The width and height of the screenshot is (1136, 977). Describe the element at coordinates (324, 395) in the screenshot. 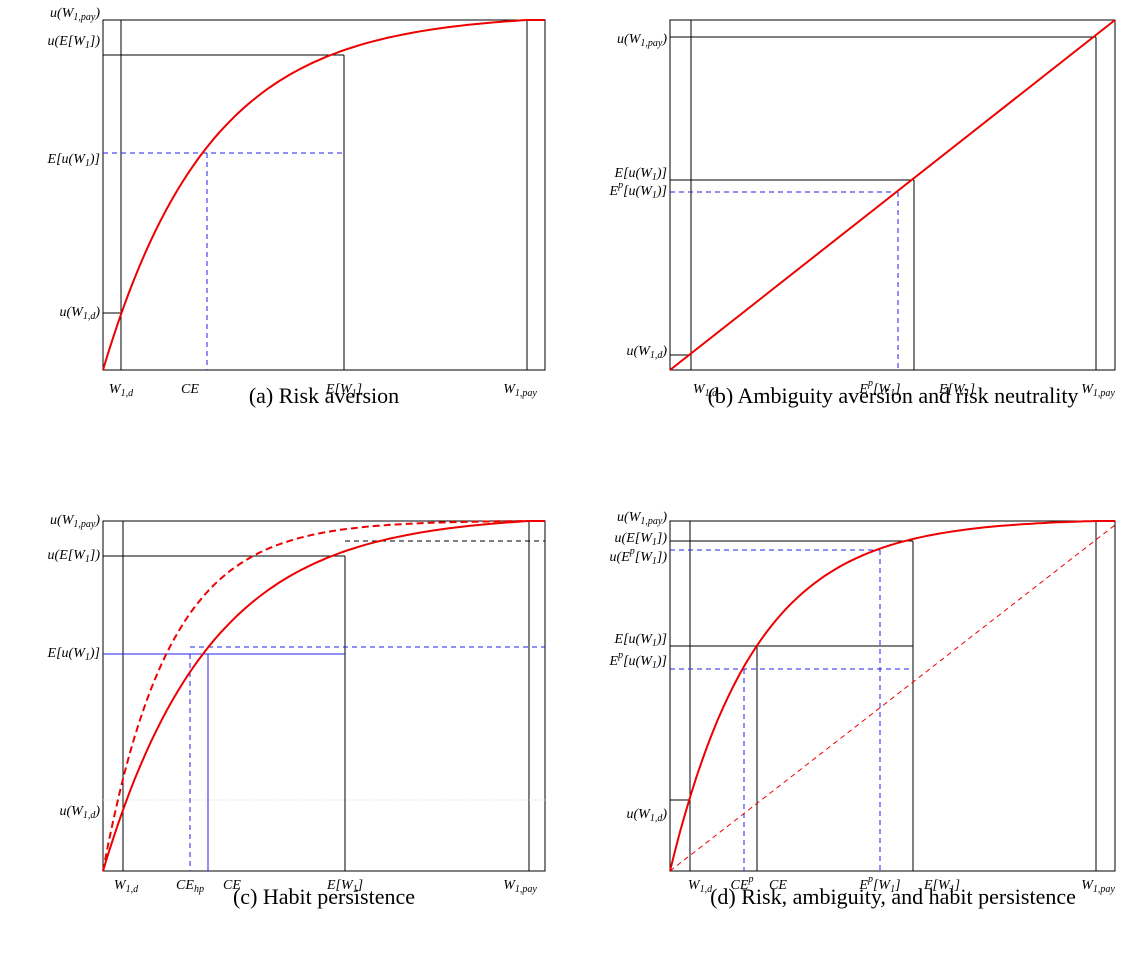

I see `caption: (a) Risk aversion` at that location.